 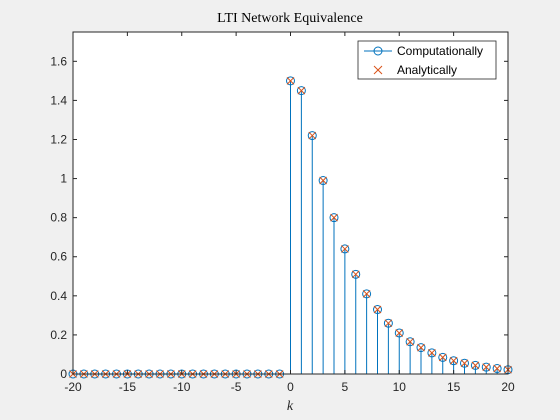 I want to click on x-tick-label: -10, so click(x=182, y=387).